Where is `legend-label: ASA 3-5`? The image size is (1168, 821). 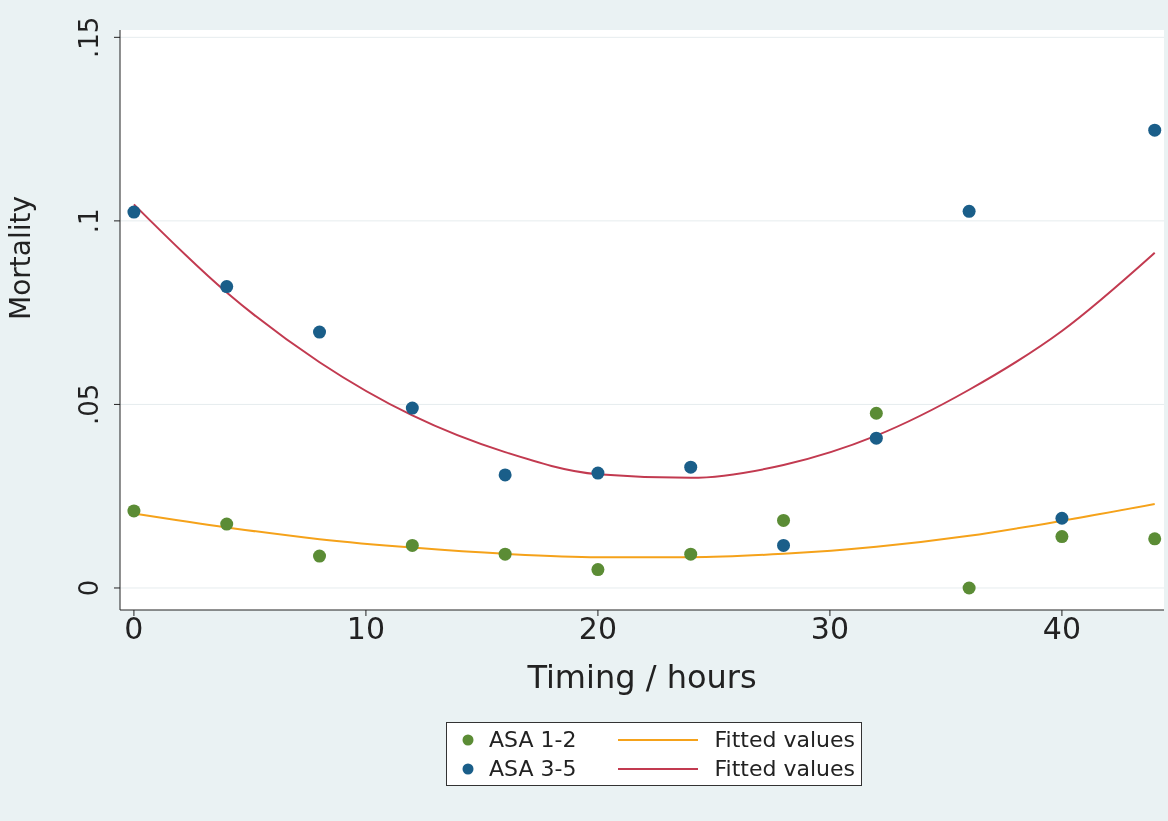 legend-label: ASA 3-5 is located at coordinates (533, 768).